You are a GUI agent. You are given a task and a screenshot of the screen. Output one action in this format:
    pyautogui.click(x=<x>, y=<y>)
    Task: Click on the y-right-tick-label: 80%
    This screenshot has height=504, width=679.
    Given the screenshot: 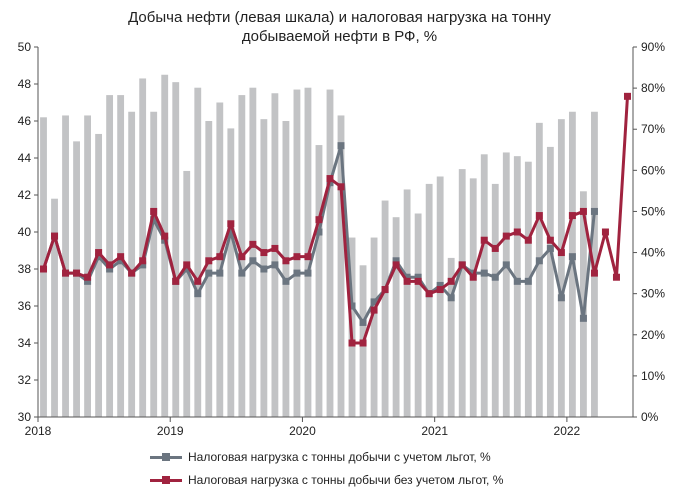 What is the action you would take?
    pyautogui.click(x=653, y=88)
    